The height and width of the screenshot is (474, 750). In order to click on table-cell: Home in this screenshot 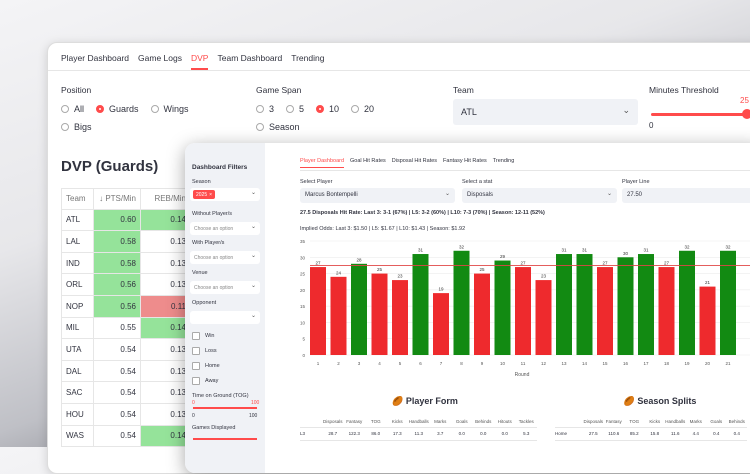, I will do `click(561, 433)`.